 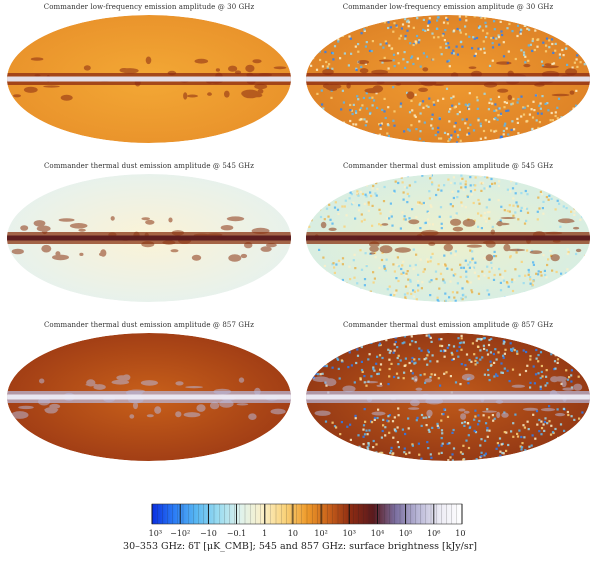 I want to click on colorbar-tick-label: 10⁶, so click(x=433, y=533).